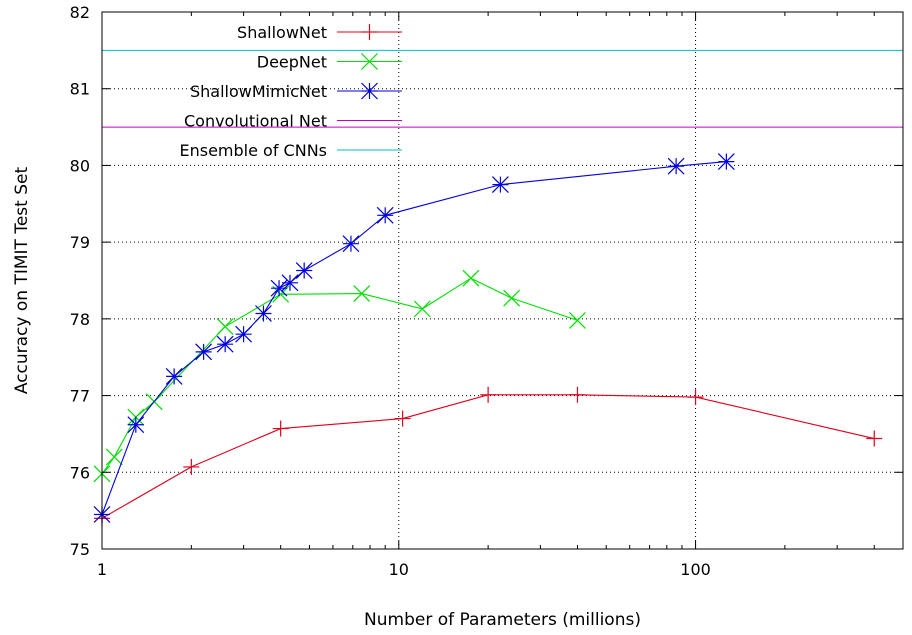  Describe the element at coordinates (22, 281) in the screenshot. I see `y-axis-label: Accuracy on TIMIT Test Set` at that location.